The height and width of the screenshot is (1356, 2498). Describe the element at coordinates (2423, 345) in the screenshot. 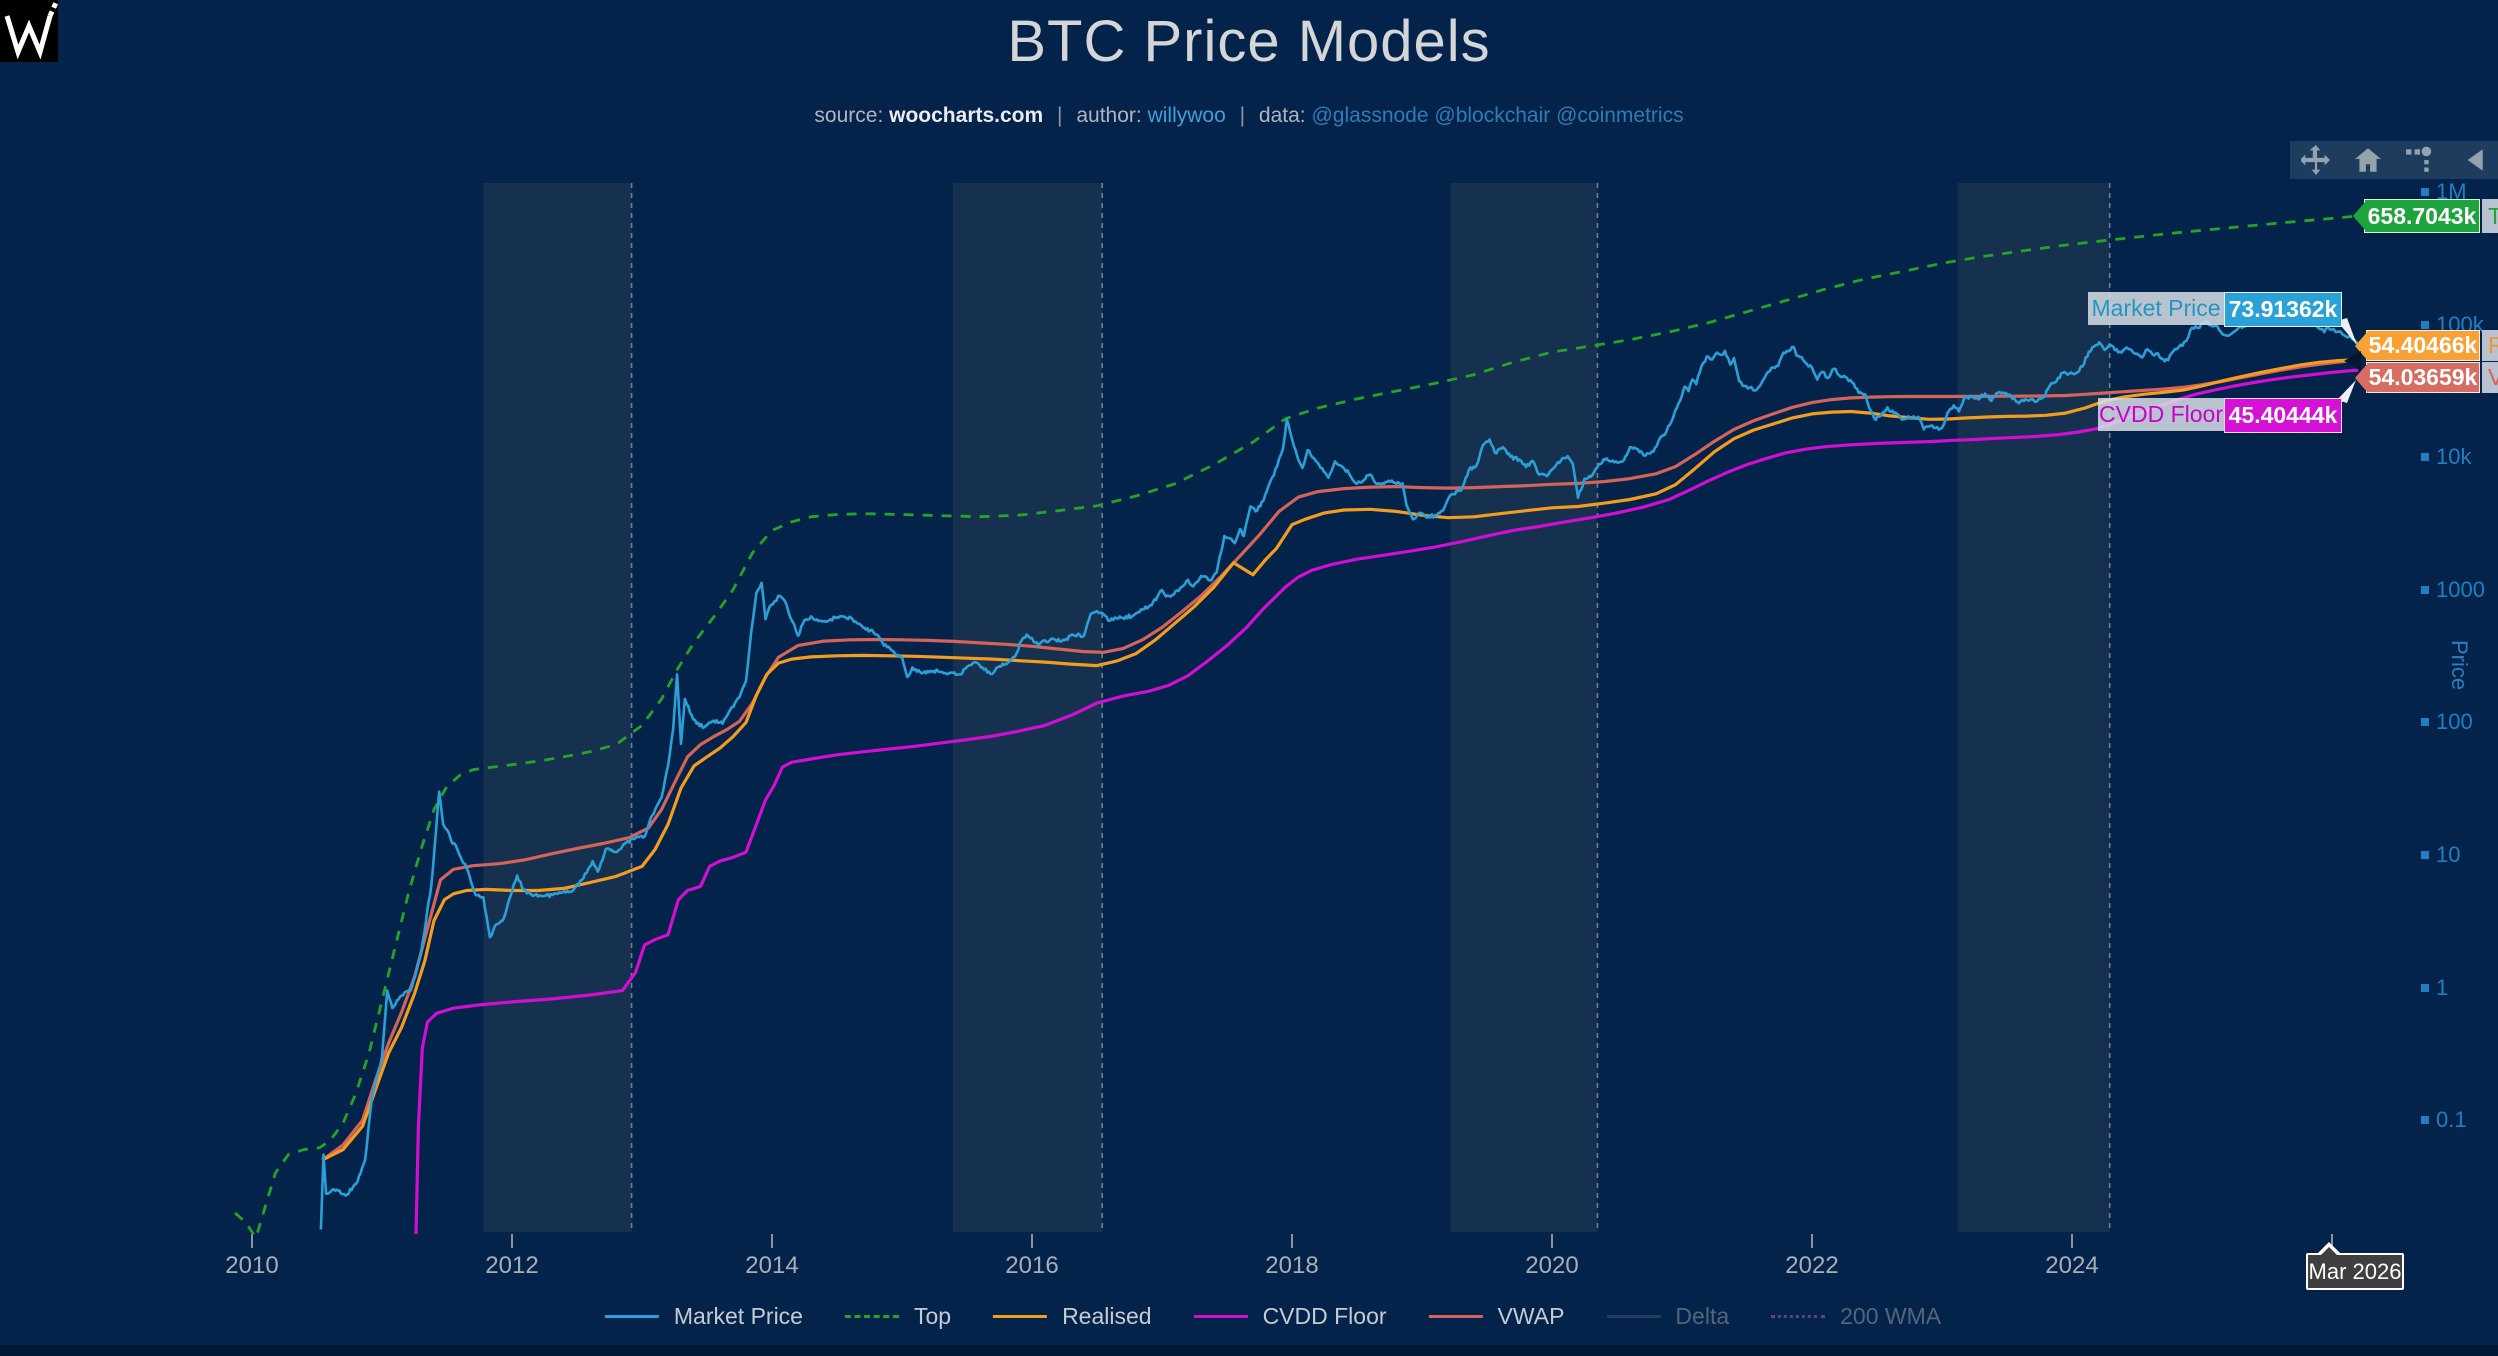

I see `realised-price-value-label: 54.40466k` at that location.